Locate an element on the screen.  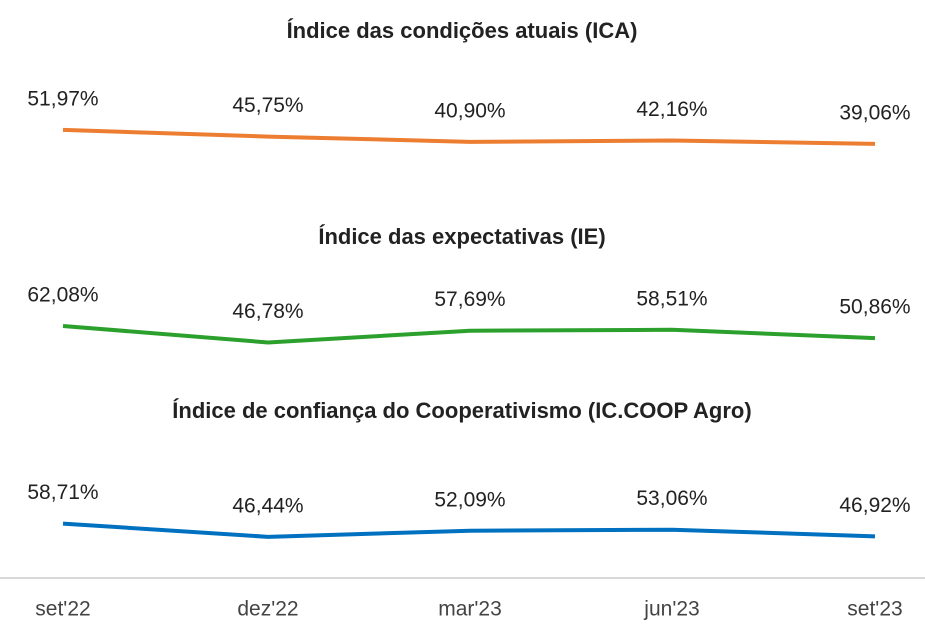
value-label: 52,09% is located at coordinates (469, 499).